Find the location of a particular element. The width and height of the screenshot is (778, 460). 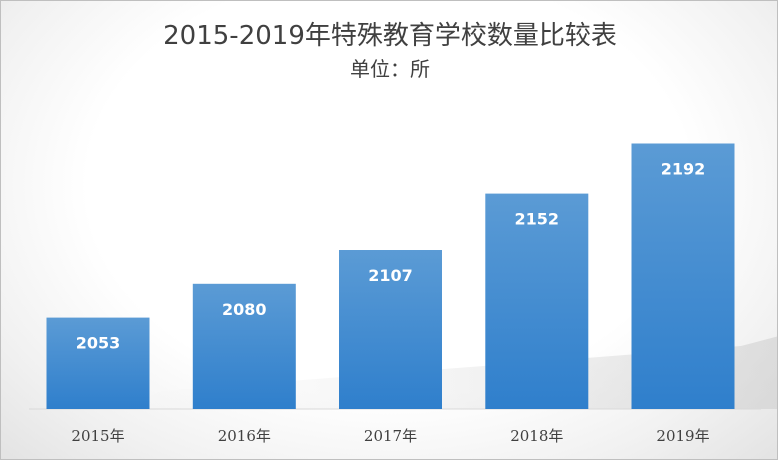

data-label-2017年: 2107 is located at coordinates (390, 275).